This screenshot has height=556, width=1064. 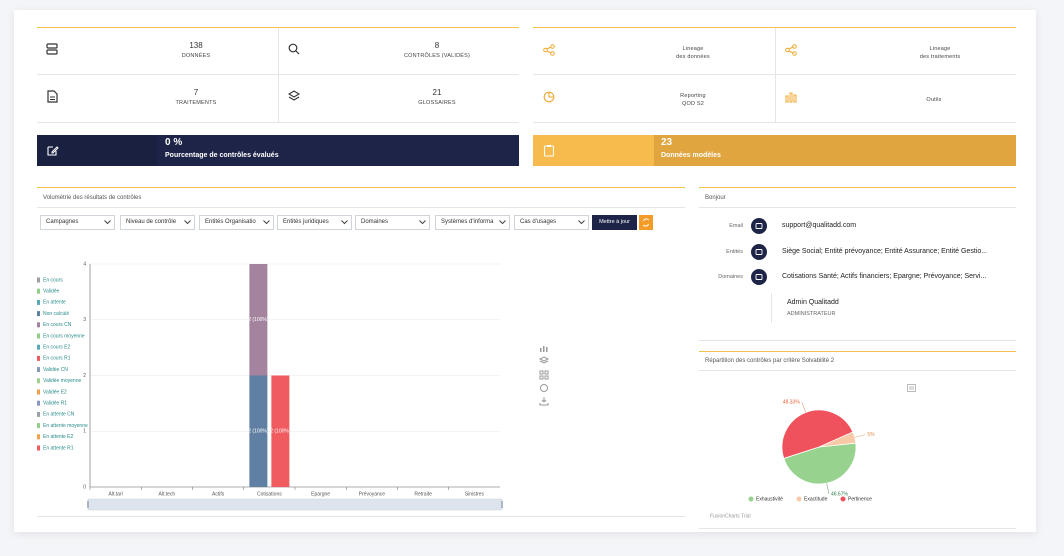 What do you see at coordinates (538, 222) in the screenshot?
I see `filter-label: Cas d'usages` at bounding box center [538, 222].